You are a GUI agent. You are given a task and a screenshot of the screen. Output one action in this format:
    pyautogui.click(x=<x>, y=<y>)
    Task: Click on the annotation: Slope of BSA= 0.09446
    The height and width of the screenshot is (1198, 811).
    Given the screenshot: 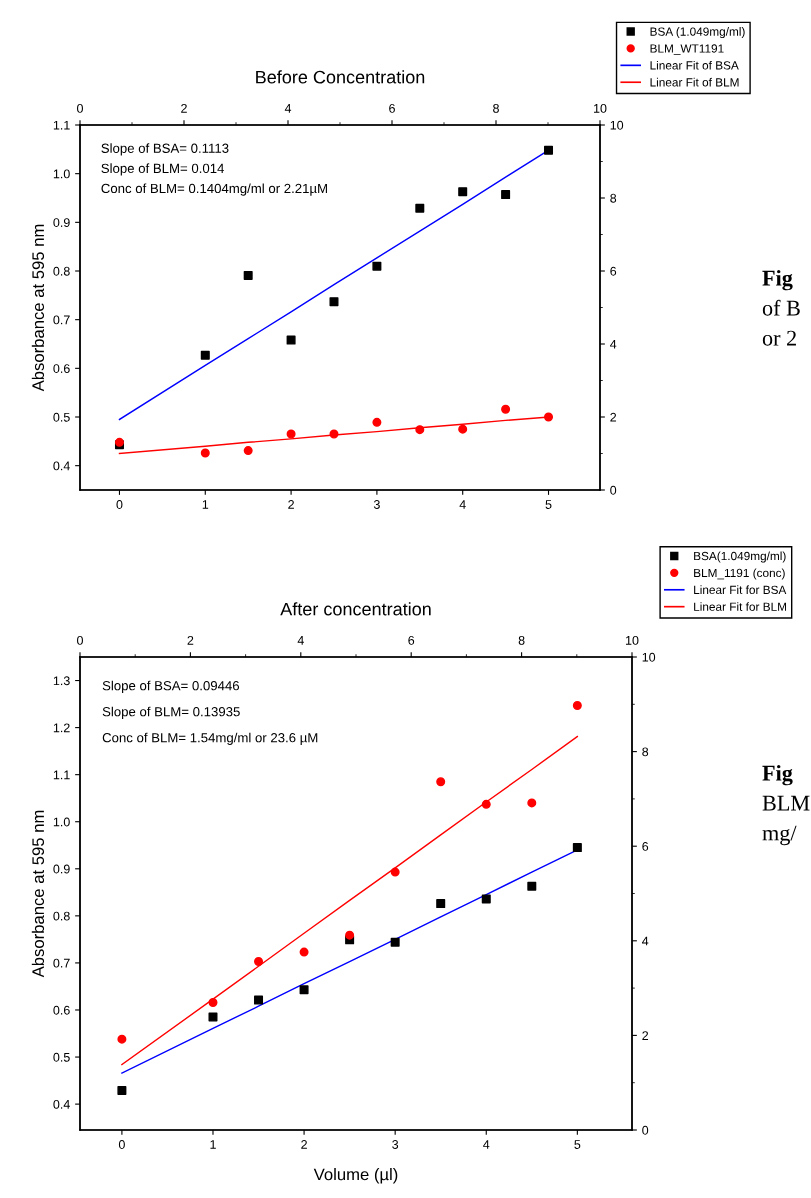 What is the action you would take?
    pyautogui.click(x=171, y=686)
    